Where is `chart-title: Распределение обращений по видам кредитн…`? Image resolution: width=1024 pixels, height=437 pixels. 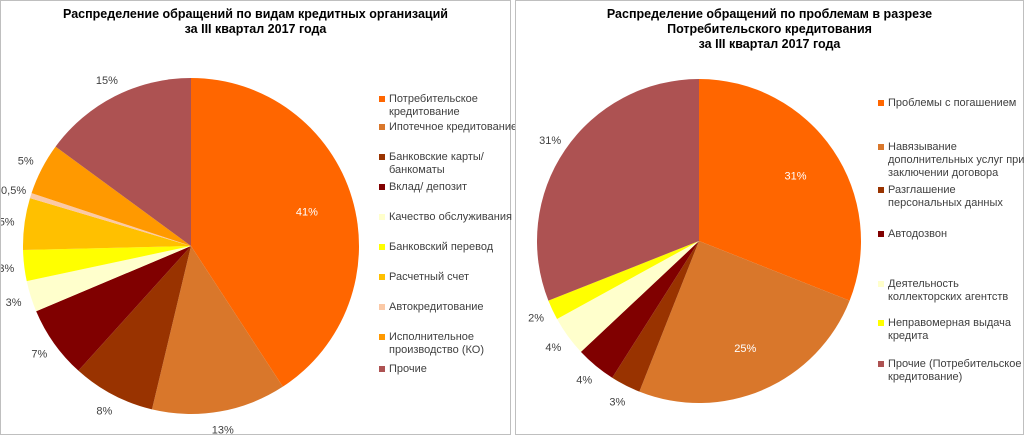 chart-title: Распределение обращений по видам кредитн… is located at coordinates (255, 21).